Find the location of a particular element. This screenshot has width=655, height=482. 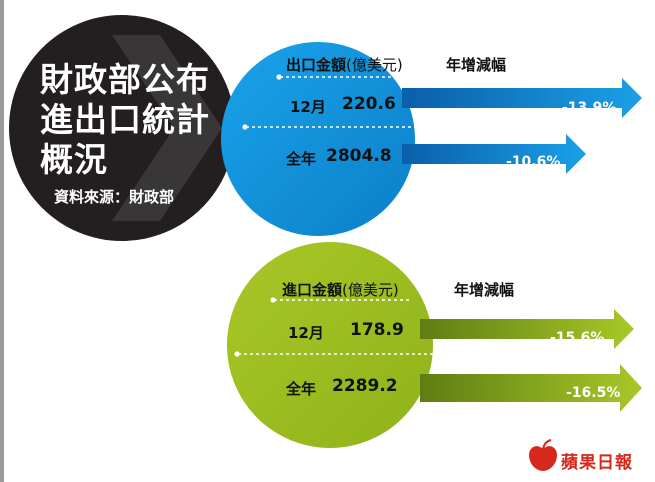

export-header-unit: (億美元) is located at coordinates (374, 65).